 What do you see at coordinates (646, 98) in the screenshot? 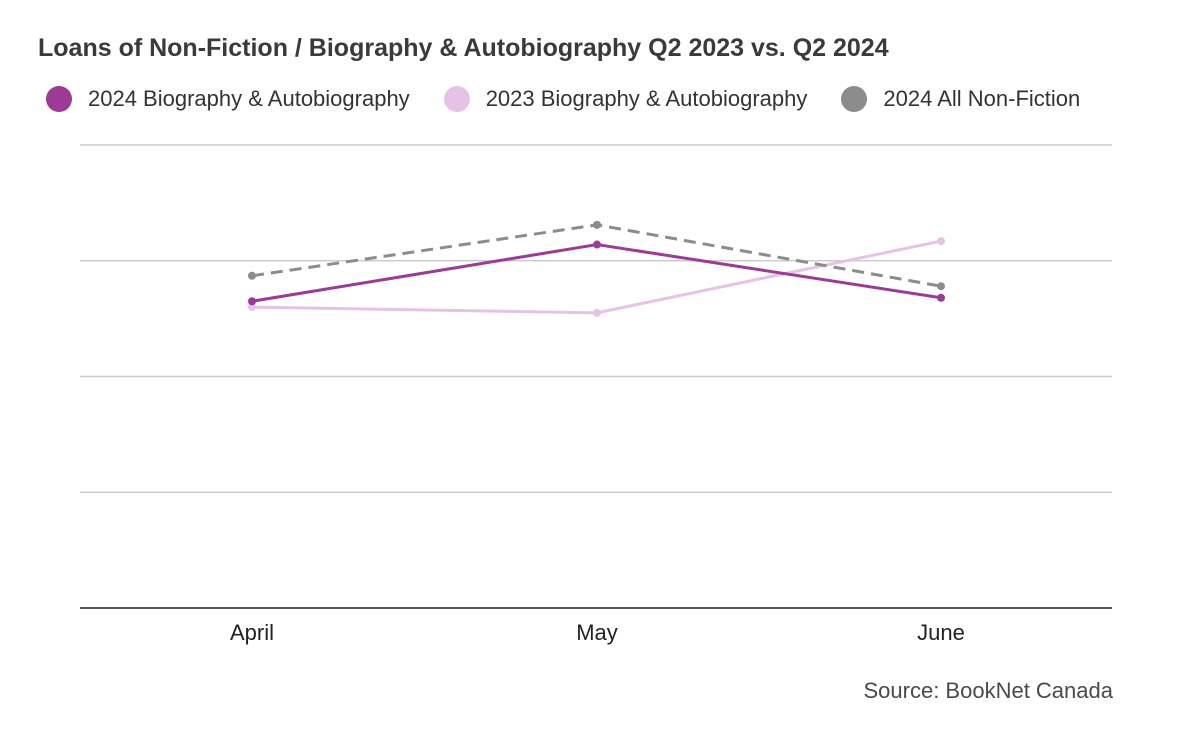
I see `legend-label: 2023 Biography & Autobiography` at bounding box center [646, 98].